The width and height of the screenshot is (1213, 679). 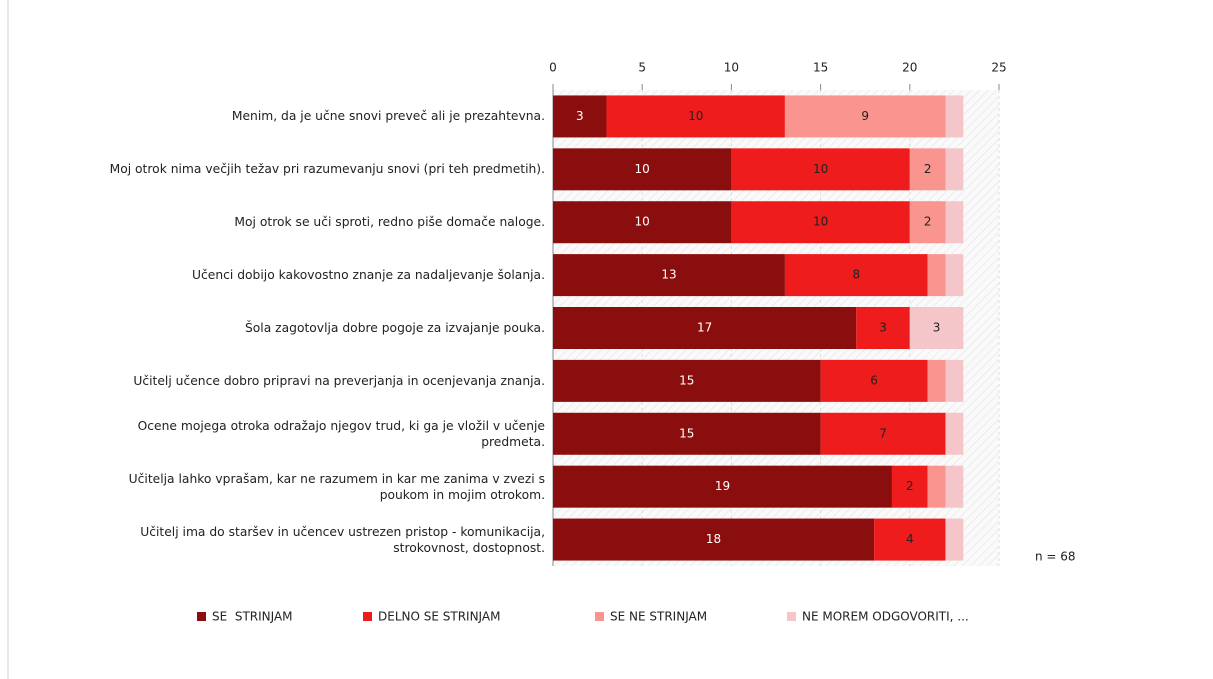 I want to click on legend-label: SE STRINJAM, so click(x=252, y=617).